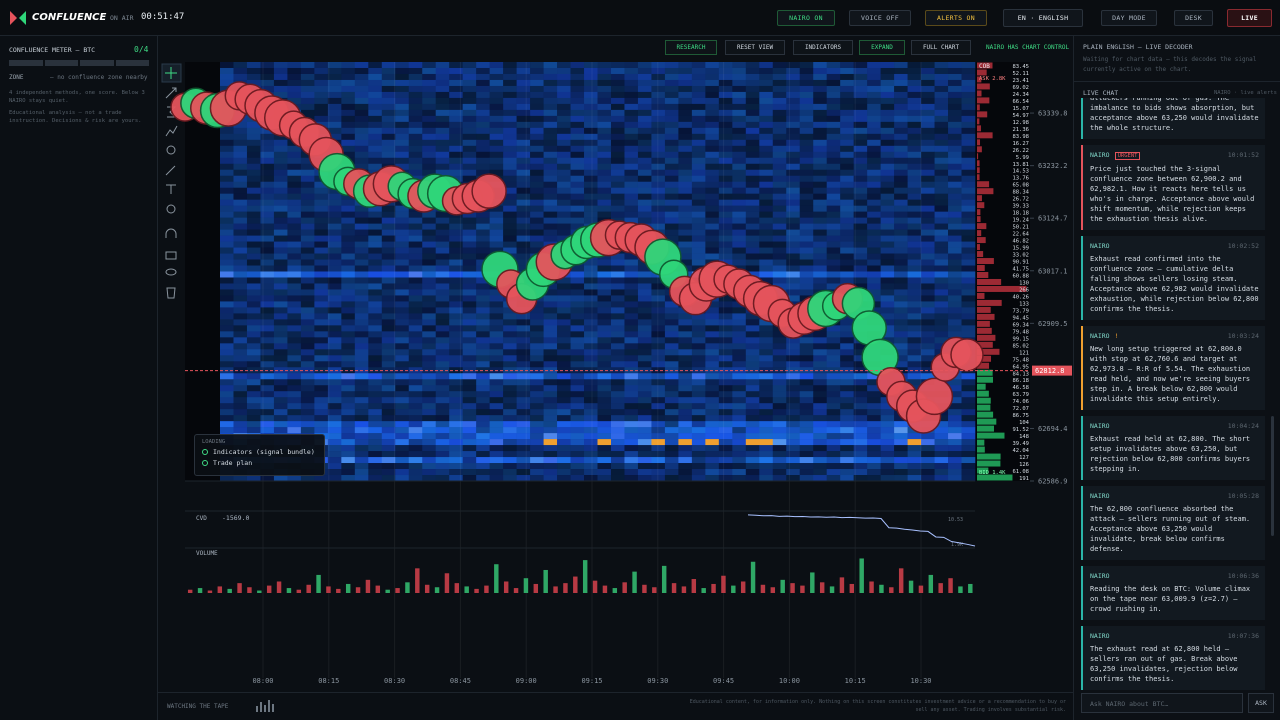 The width and height of the screenshot is (1280, 720). I want to click on message-author: NAIRO, so click(1100, 636).